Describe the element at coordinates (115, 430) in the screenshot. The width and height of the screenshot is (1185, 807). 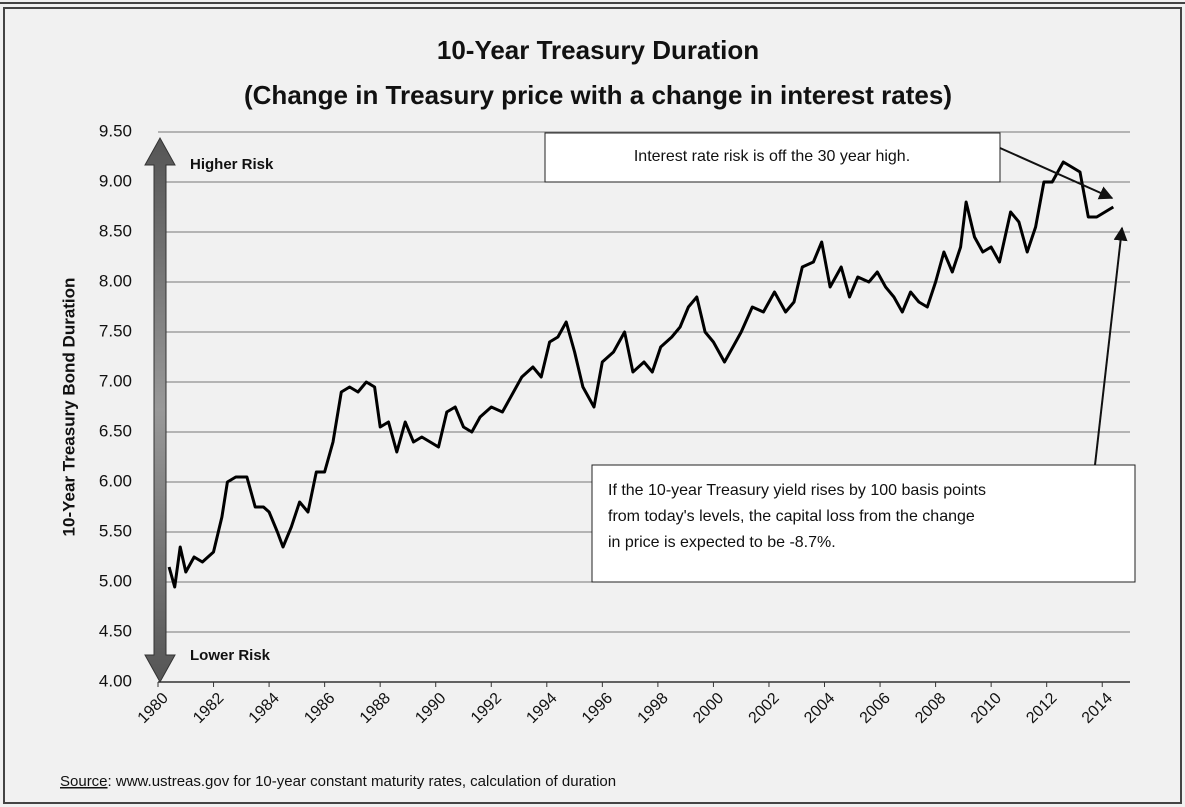
I see `y-tick-label: 6.50` at that location.